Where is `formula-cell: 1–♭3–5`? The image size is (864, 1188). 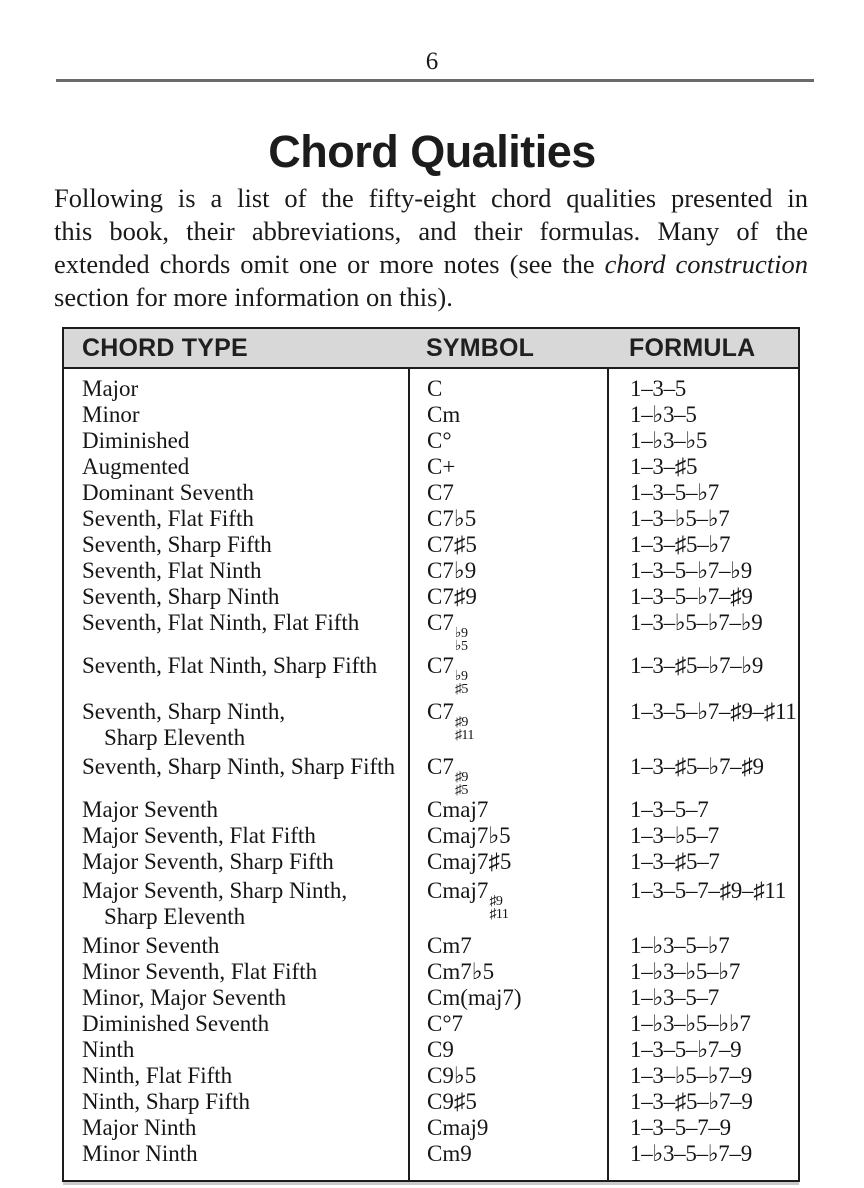
formula-cell: 1–♭3–5 is located at coordinates (702, 415).